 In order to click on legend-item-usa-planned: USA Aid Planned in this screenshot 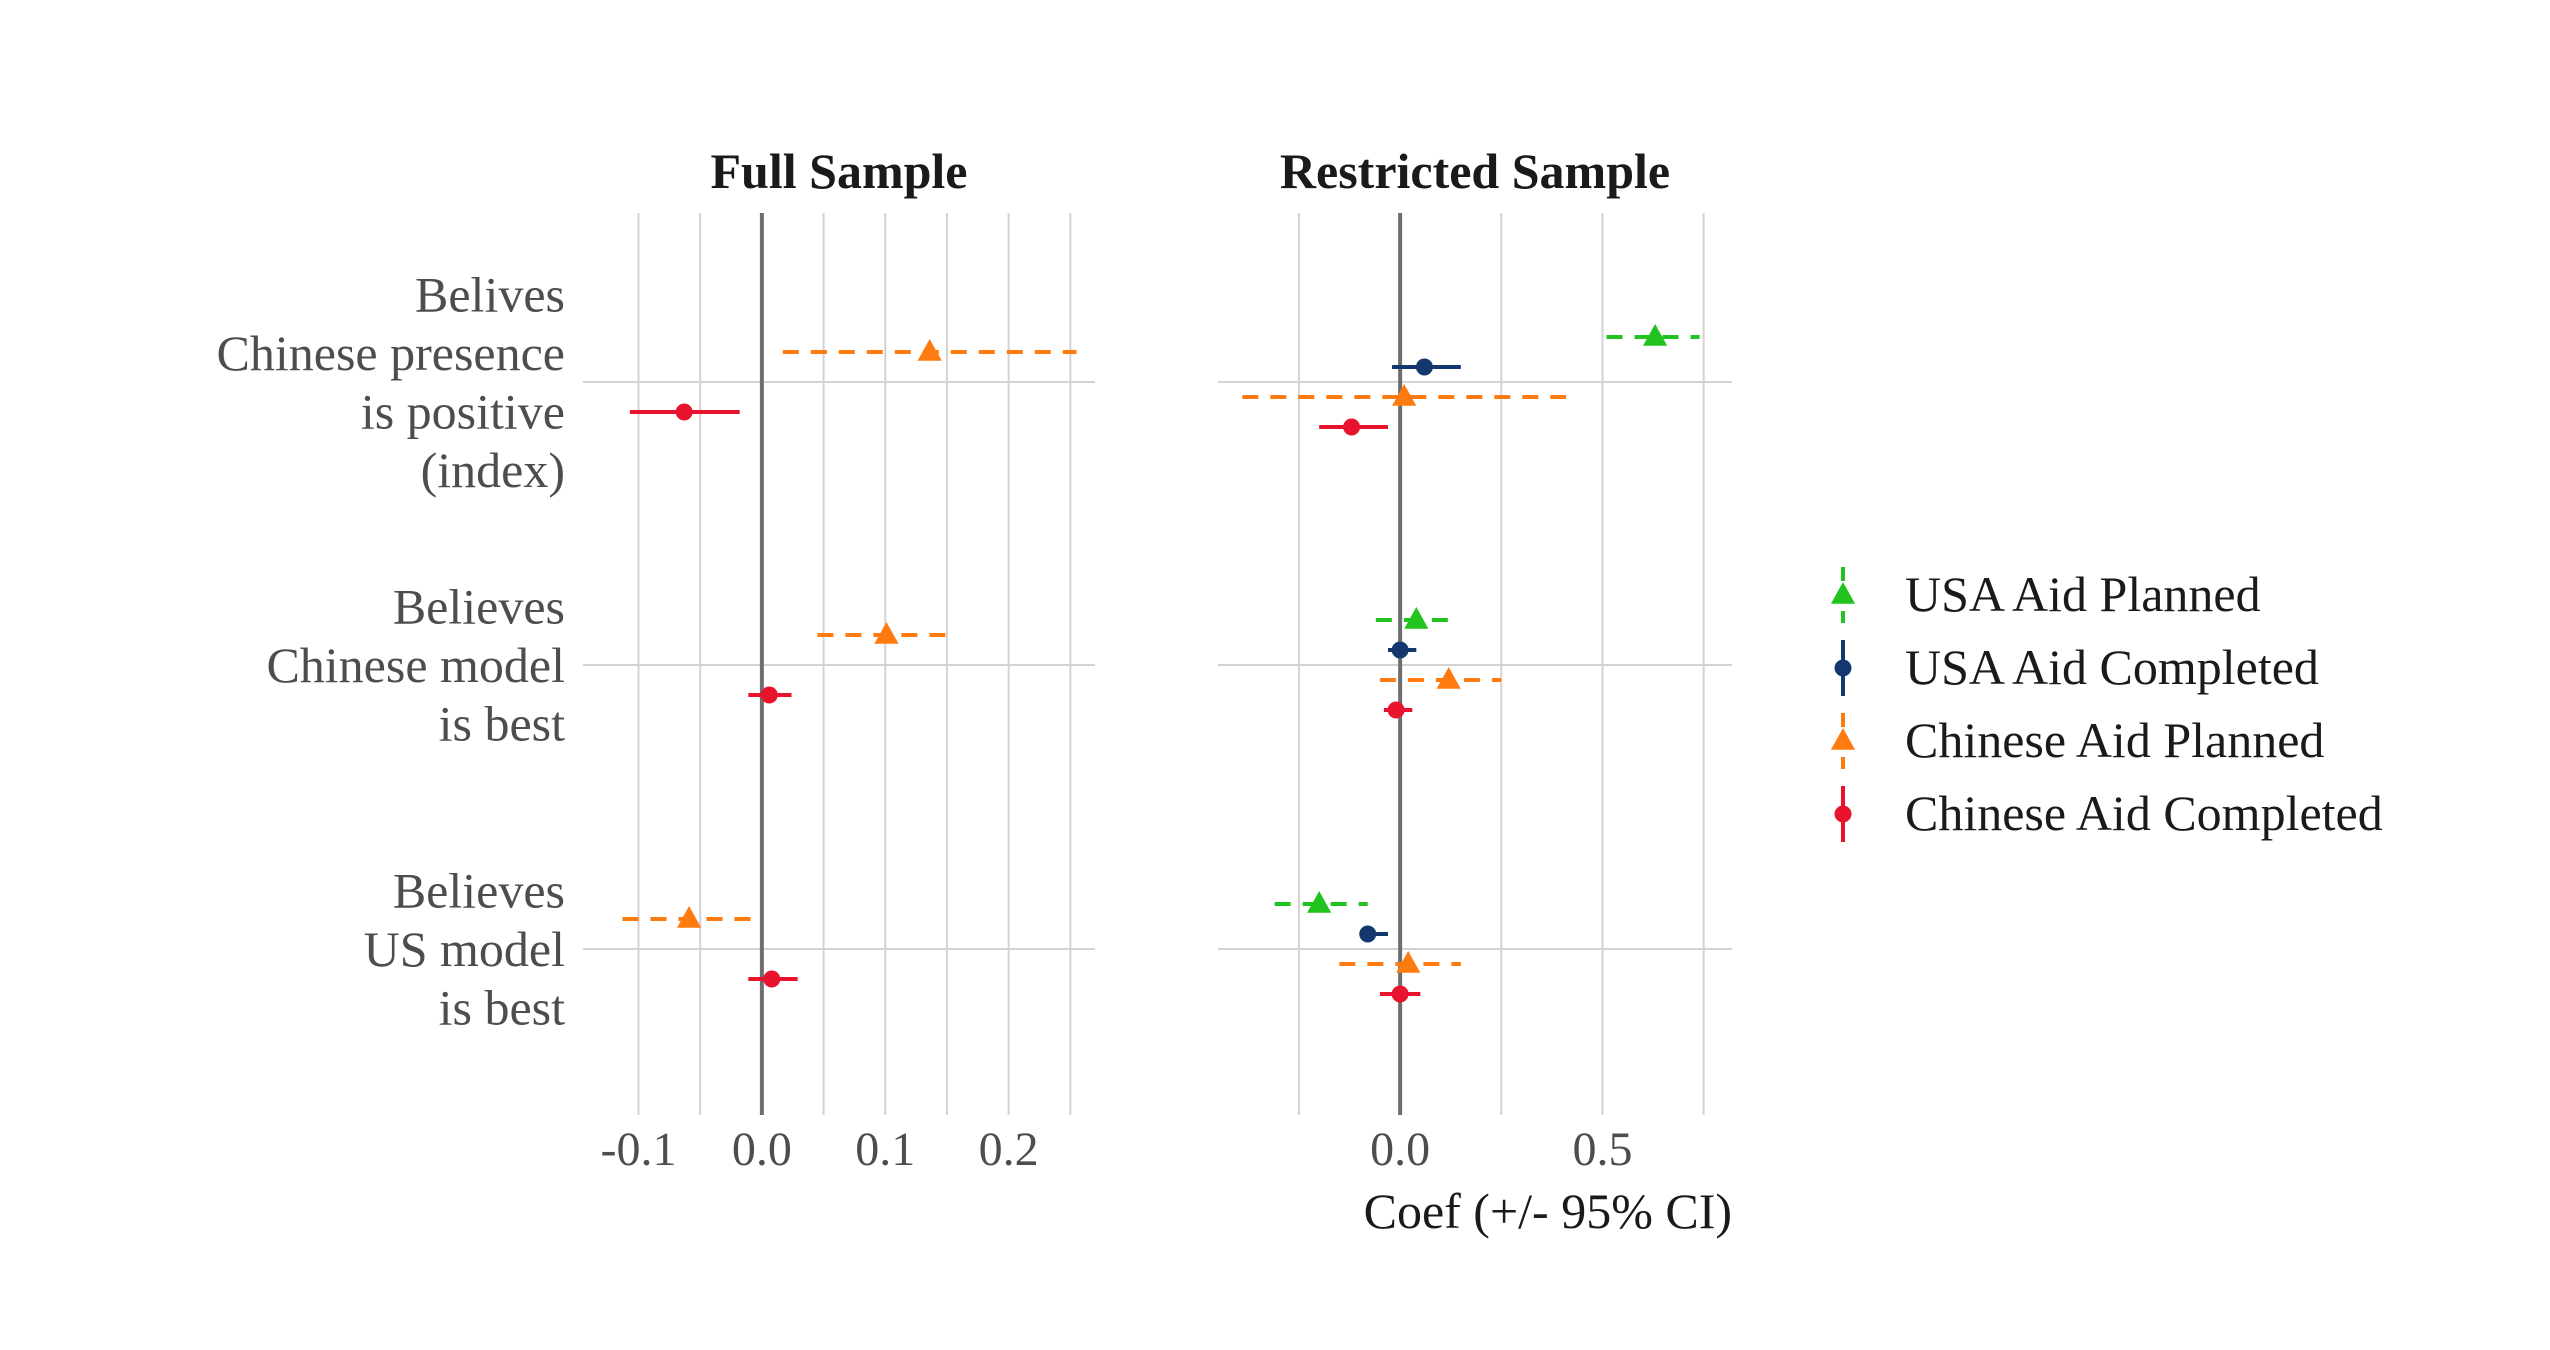, I will do `click(2045, 594)`.